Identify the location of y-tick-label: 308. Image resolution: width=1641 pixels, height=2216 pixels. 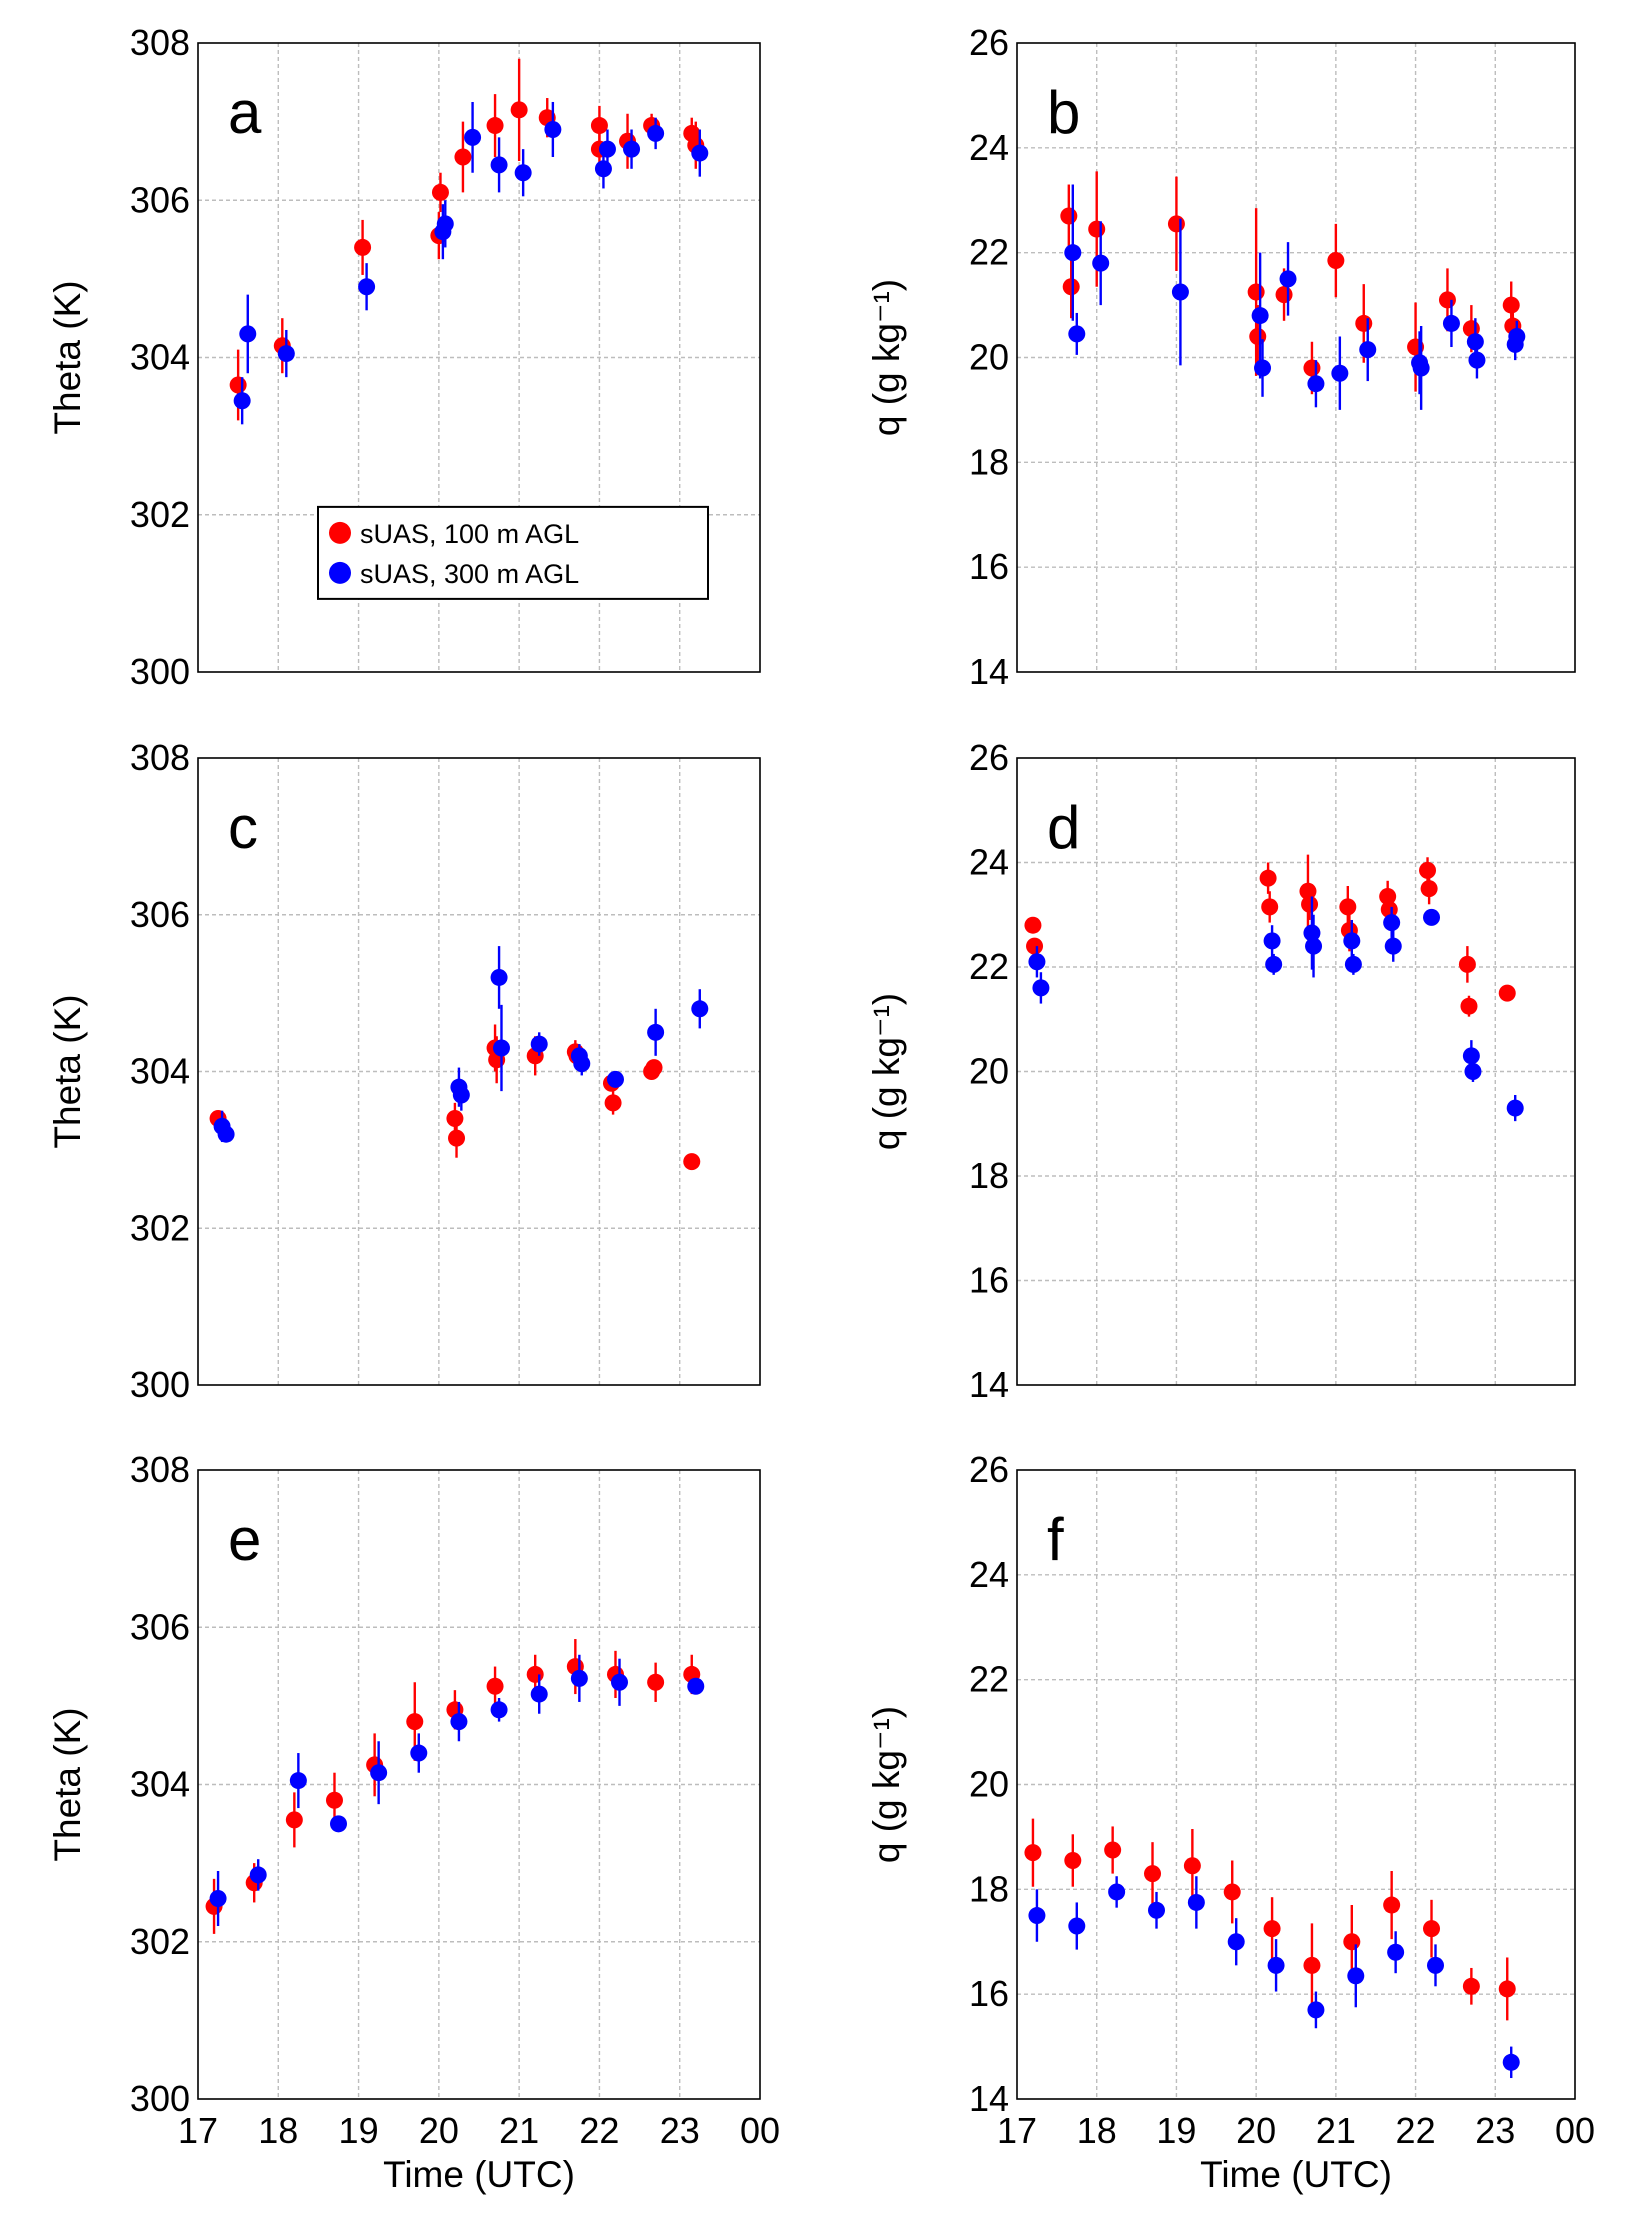
(160, 42).